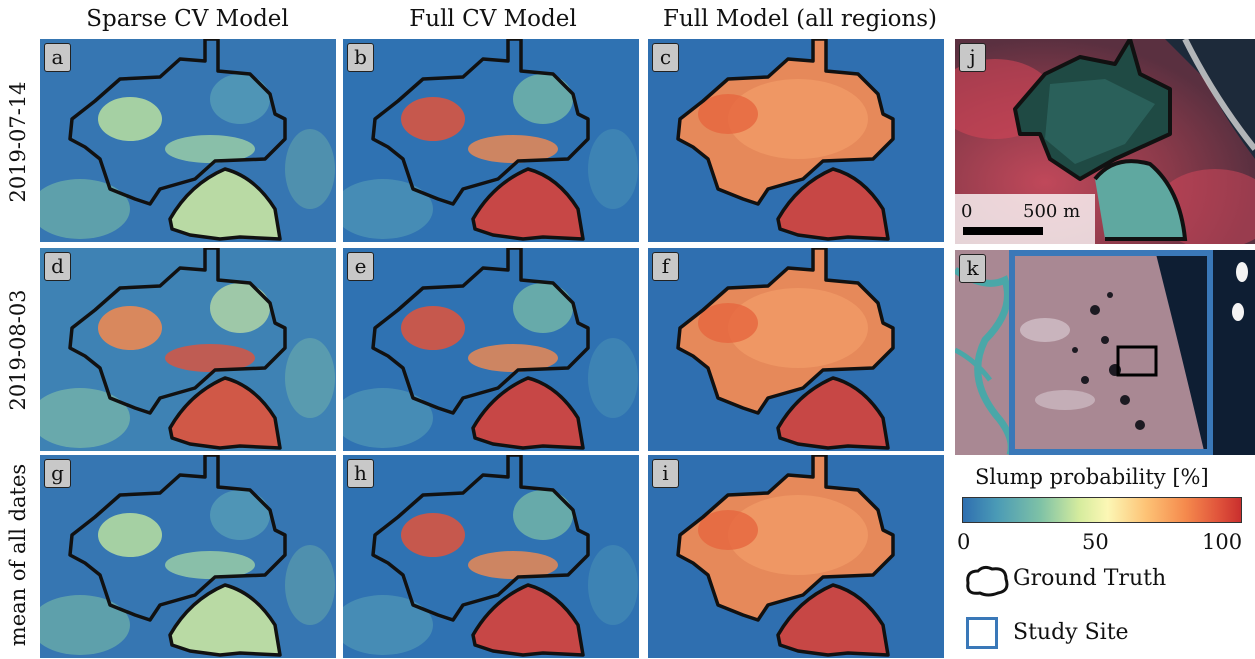 The width and height of the screenshot is (1255, 659). I want to click on column-title-full-cv: Full CV Model, so click(493, 19).